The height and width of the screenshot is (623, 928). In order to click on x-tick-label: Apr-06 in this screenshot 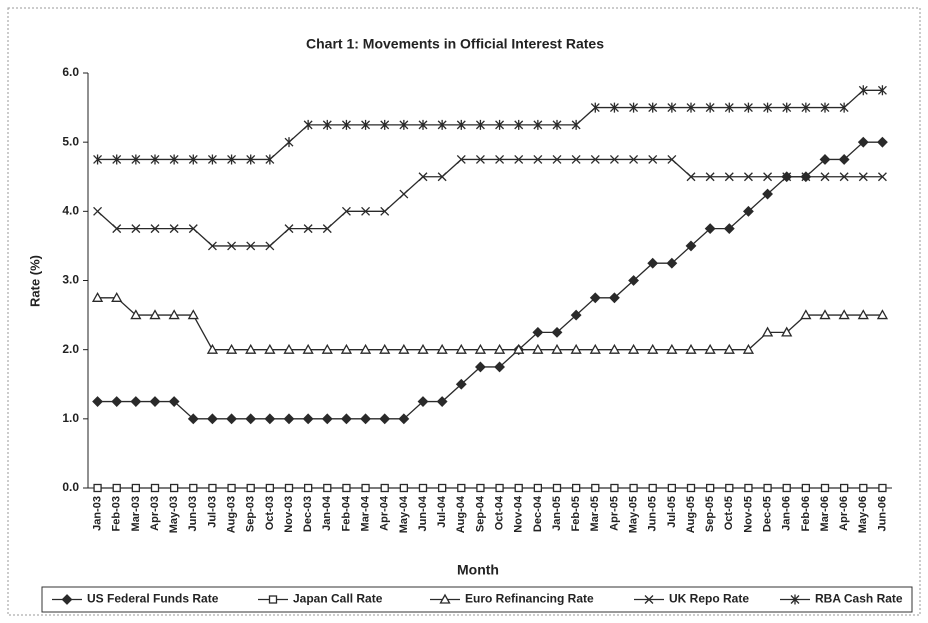, I will do `click(844, 513)`.